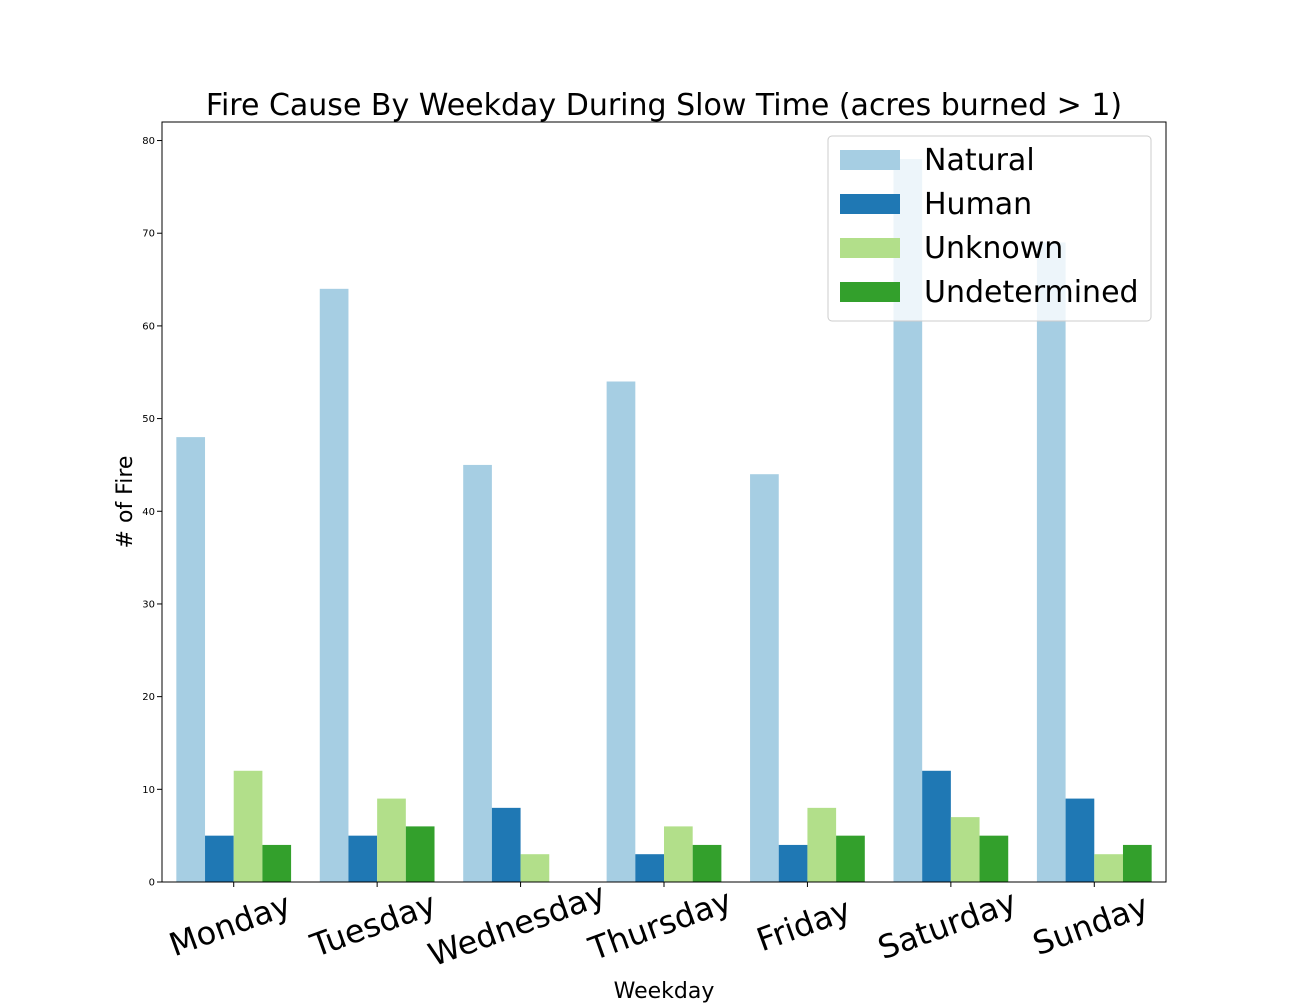 Image resolution: width=1296 pixels, height=1008 pixels. What do you see at coordinates (1031, 292) in the screenshot?
I see `legend-label-undetermined: Undetermined` at bounding box center [1031, 292].